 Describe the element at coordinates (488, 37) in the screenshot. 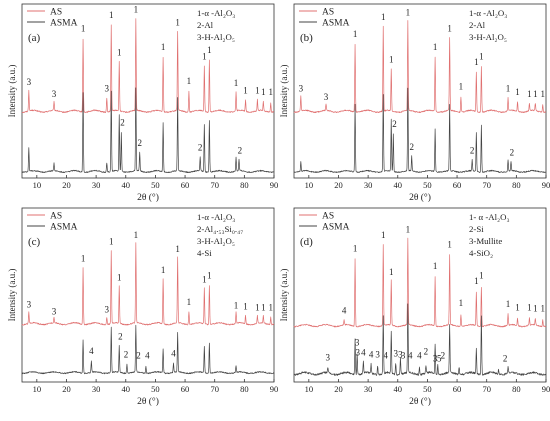

I see `phase-key-entry: 3-H-Al₂O₅` at that location.